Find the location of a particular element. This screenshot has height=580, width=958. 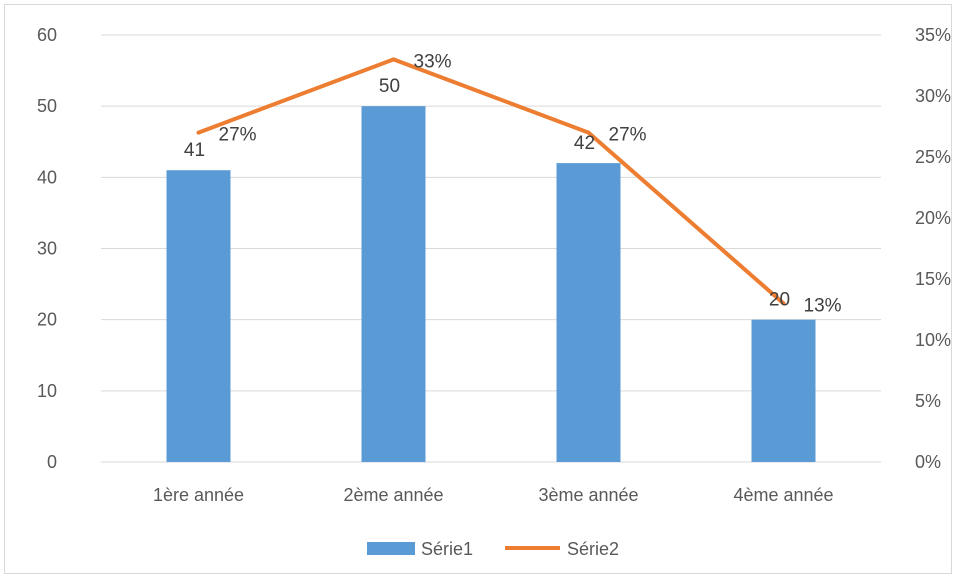

bar-data-label: 50 is located at coordinates (389, 86).